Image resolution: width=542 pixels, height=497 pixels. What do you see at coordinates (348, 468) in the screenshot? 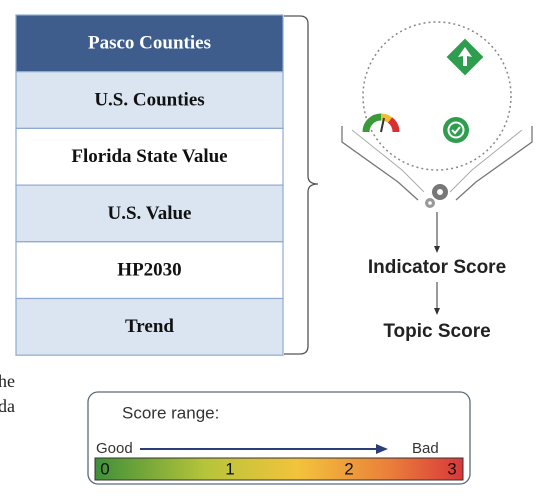
I see `scale-label: 2` at bounding box center [348, 468].